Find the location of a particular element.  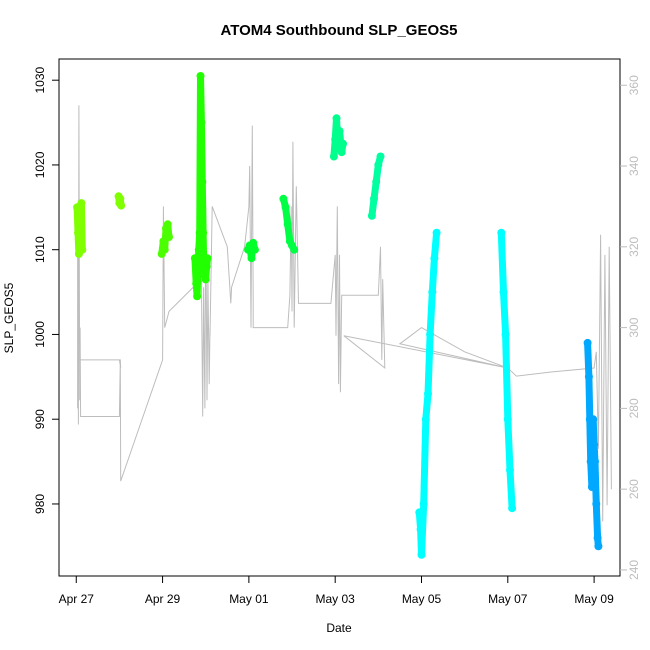

y-tick-label: 1020 is located at coordinates (40, 164).